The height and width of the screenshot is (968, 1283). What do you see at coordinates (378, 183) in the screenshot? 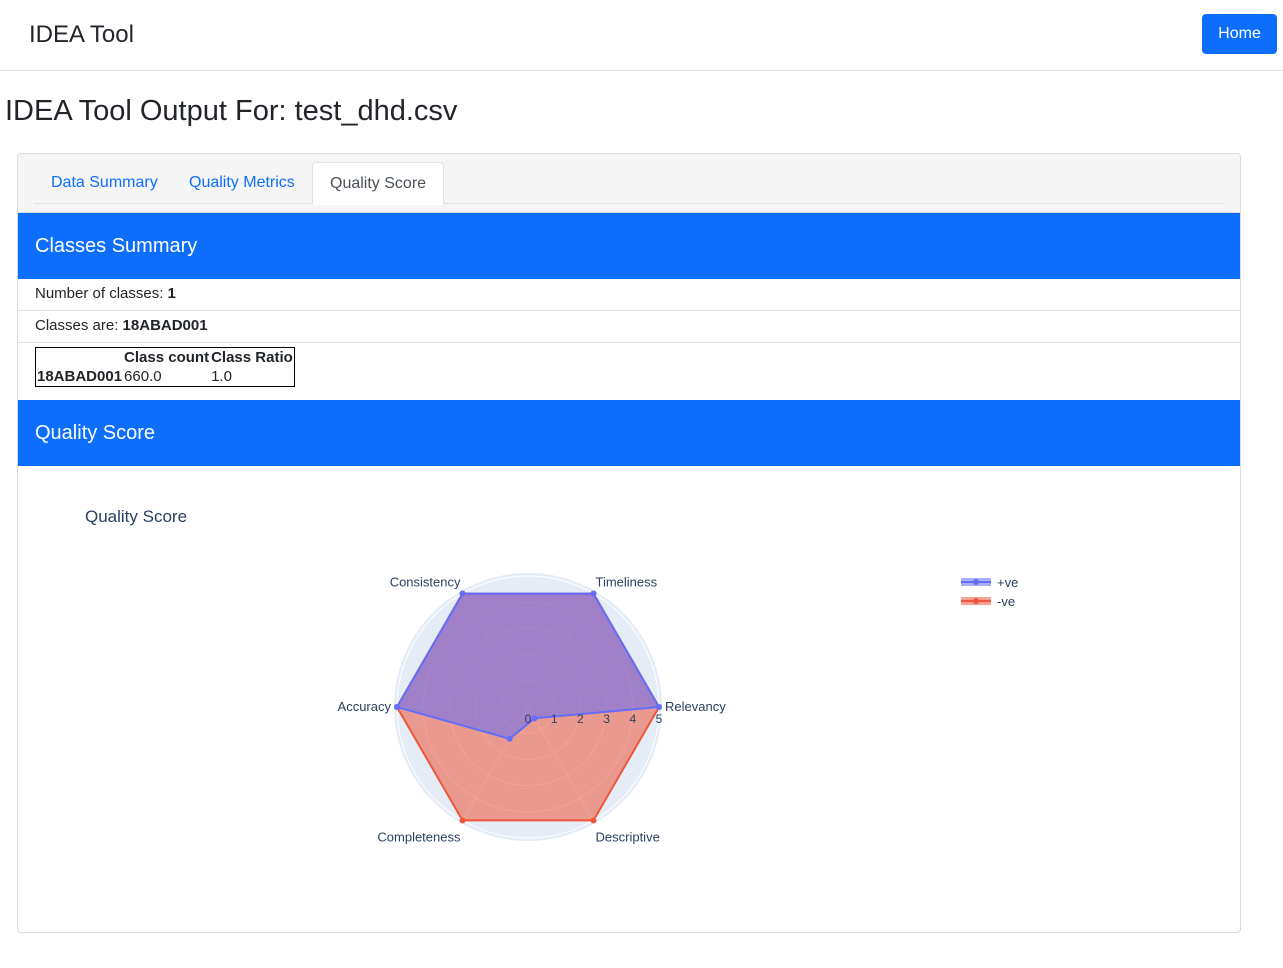
I see `tab-quality-score: Quality Score` at bounding box center [378, 183].